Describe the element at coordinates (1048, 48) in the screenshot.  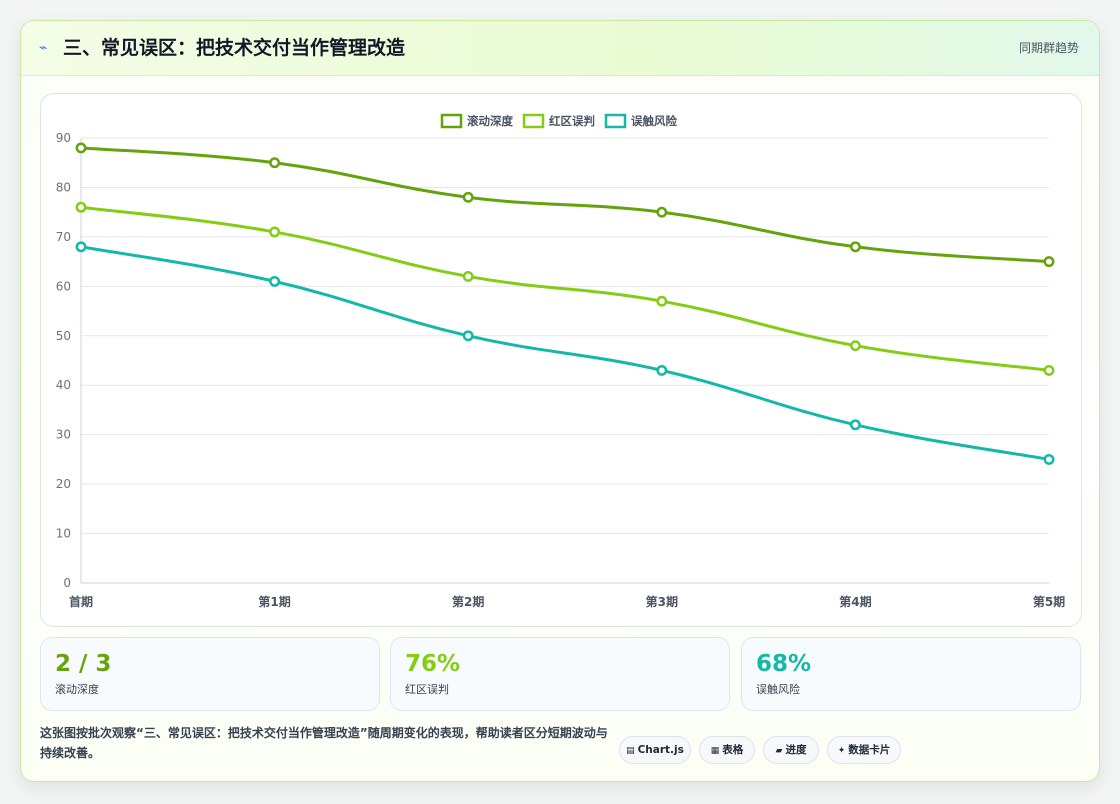
I see `cohort-trend-label: 同期群趋势` at that location.